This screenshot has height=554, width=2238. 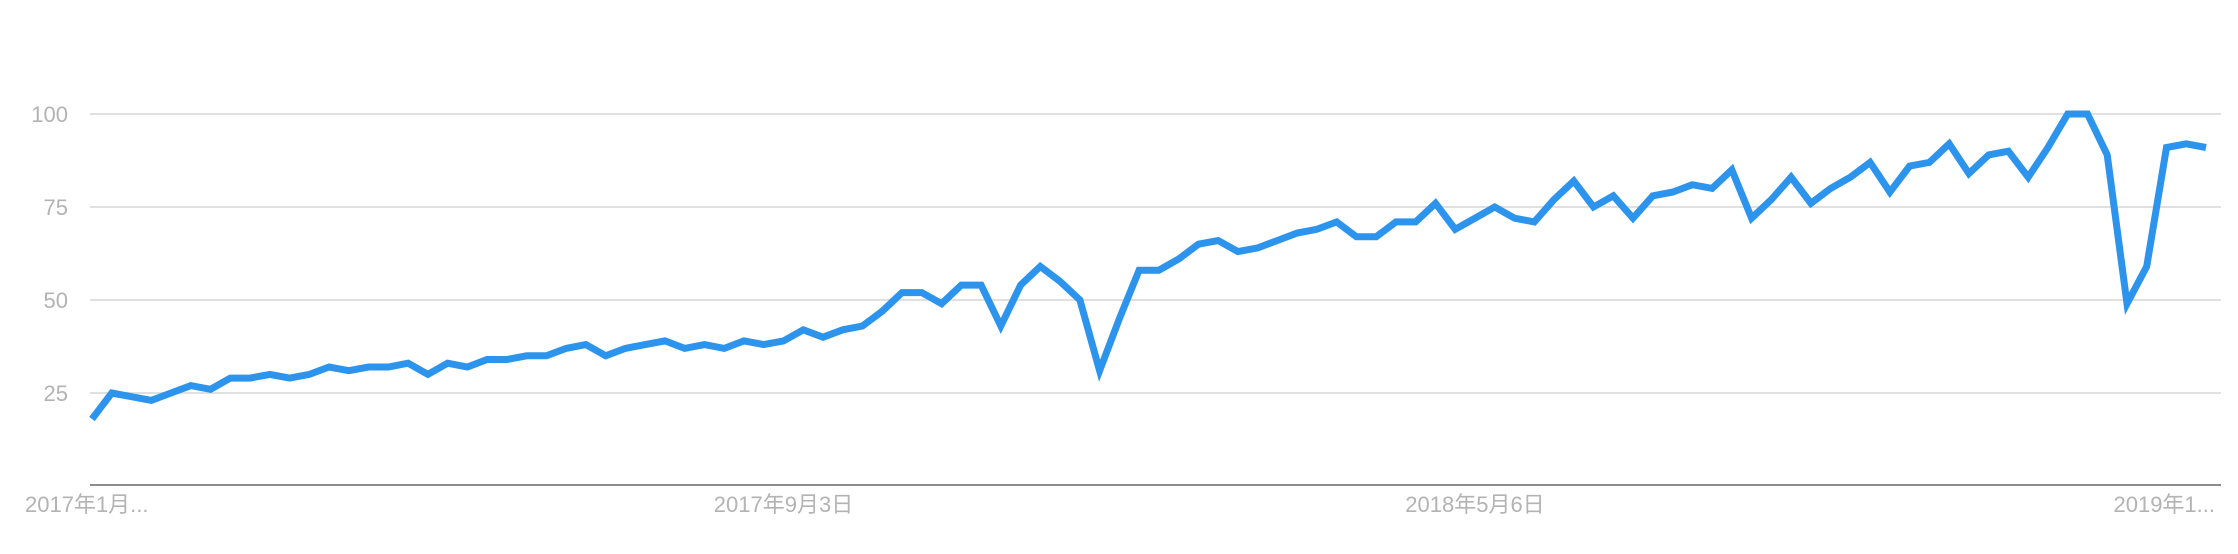 What do you see at coordinates (56, 207) in the screenshot?
I see `y-tick-label-75: 75` at bounding box center [56, 207].